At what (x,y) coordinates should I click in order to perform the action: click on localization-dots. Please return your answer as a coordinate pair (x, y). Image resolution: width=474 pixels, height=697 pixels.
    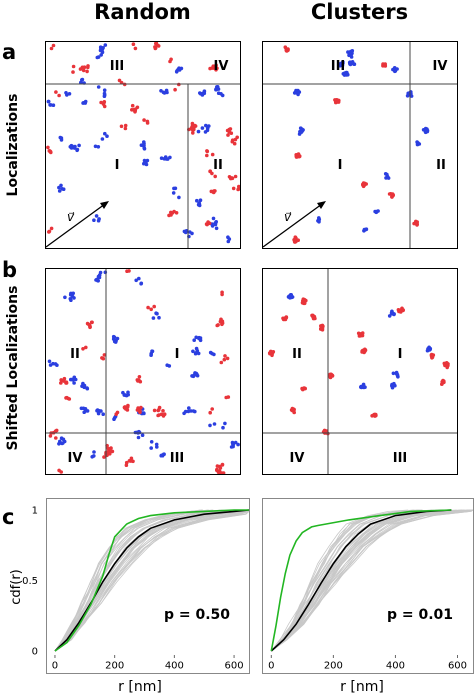
    Looking at the image, I should click on (356, 144).